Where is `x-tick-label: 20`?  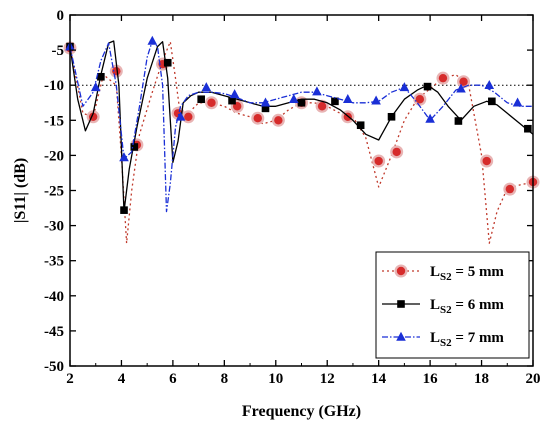 x-tick-label: 20 is located at coordinates (533, 379).